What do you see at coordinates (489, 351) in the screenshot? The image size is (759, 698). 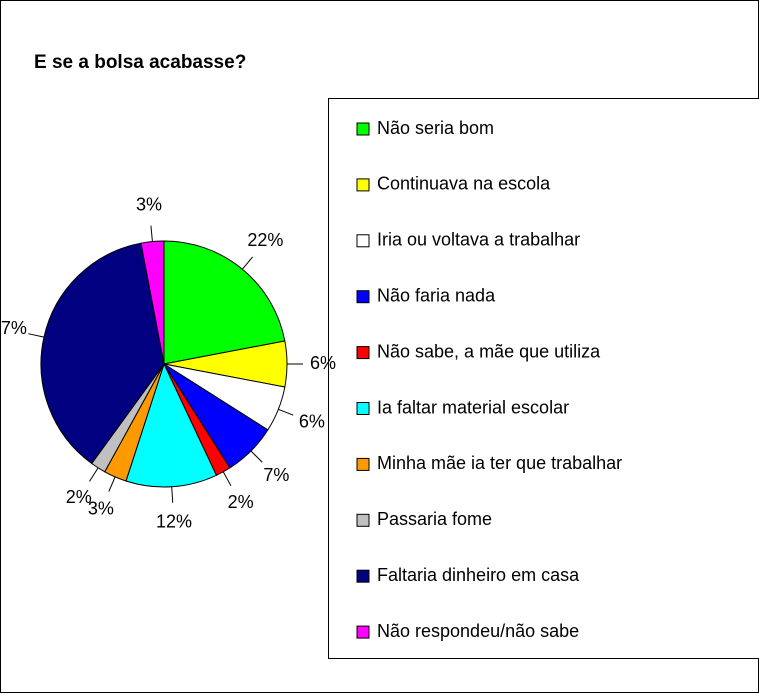 I see `legend-label: Não sabe, a mãe que utiliza` at bounding box center [489, 351].